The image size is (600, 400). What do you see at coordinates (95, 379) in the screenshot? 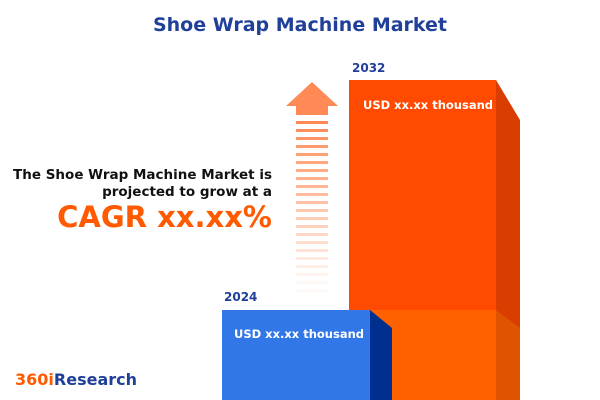
I see `logo-part-2: Research` at bounding box center [95, 379].